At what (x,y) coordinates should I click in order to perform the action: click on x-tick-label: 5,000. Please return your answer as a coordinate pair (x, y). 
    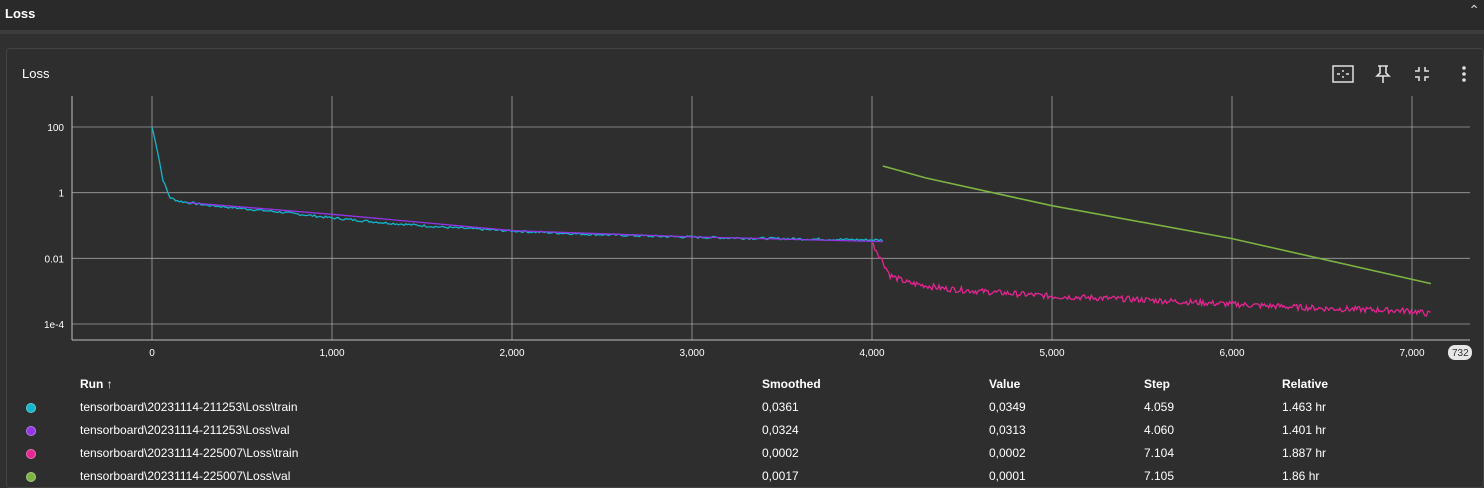
    Looking at the image, I should click on (1051, 353).